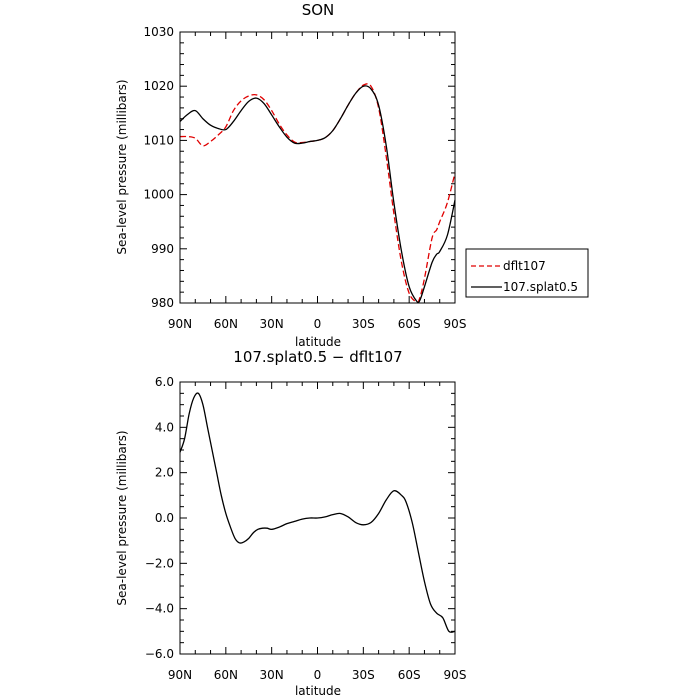 The image size is (700, 700). Describe the element at coordinates (318, 10) in the screenshot. I see `top-panel-title: SON` at that location.